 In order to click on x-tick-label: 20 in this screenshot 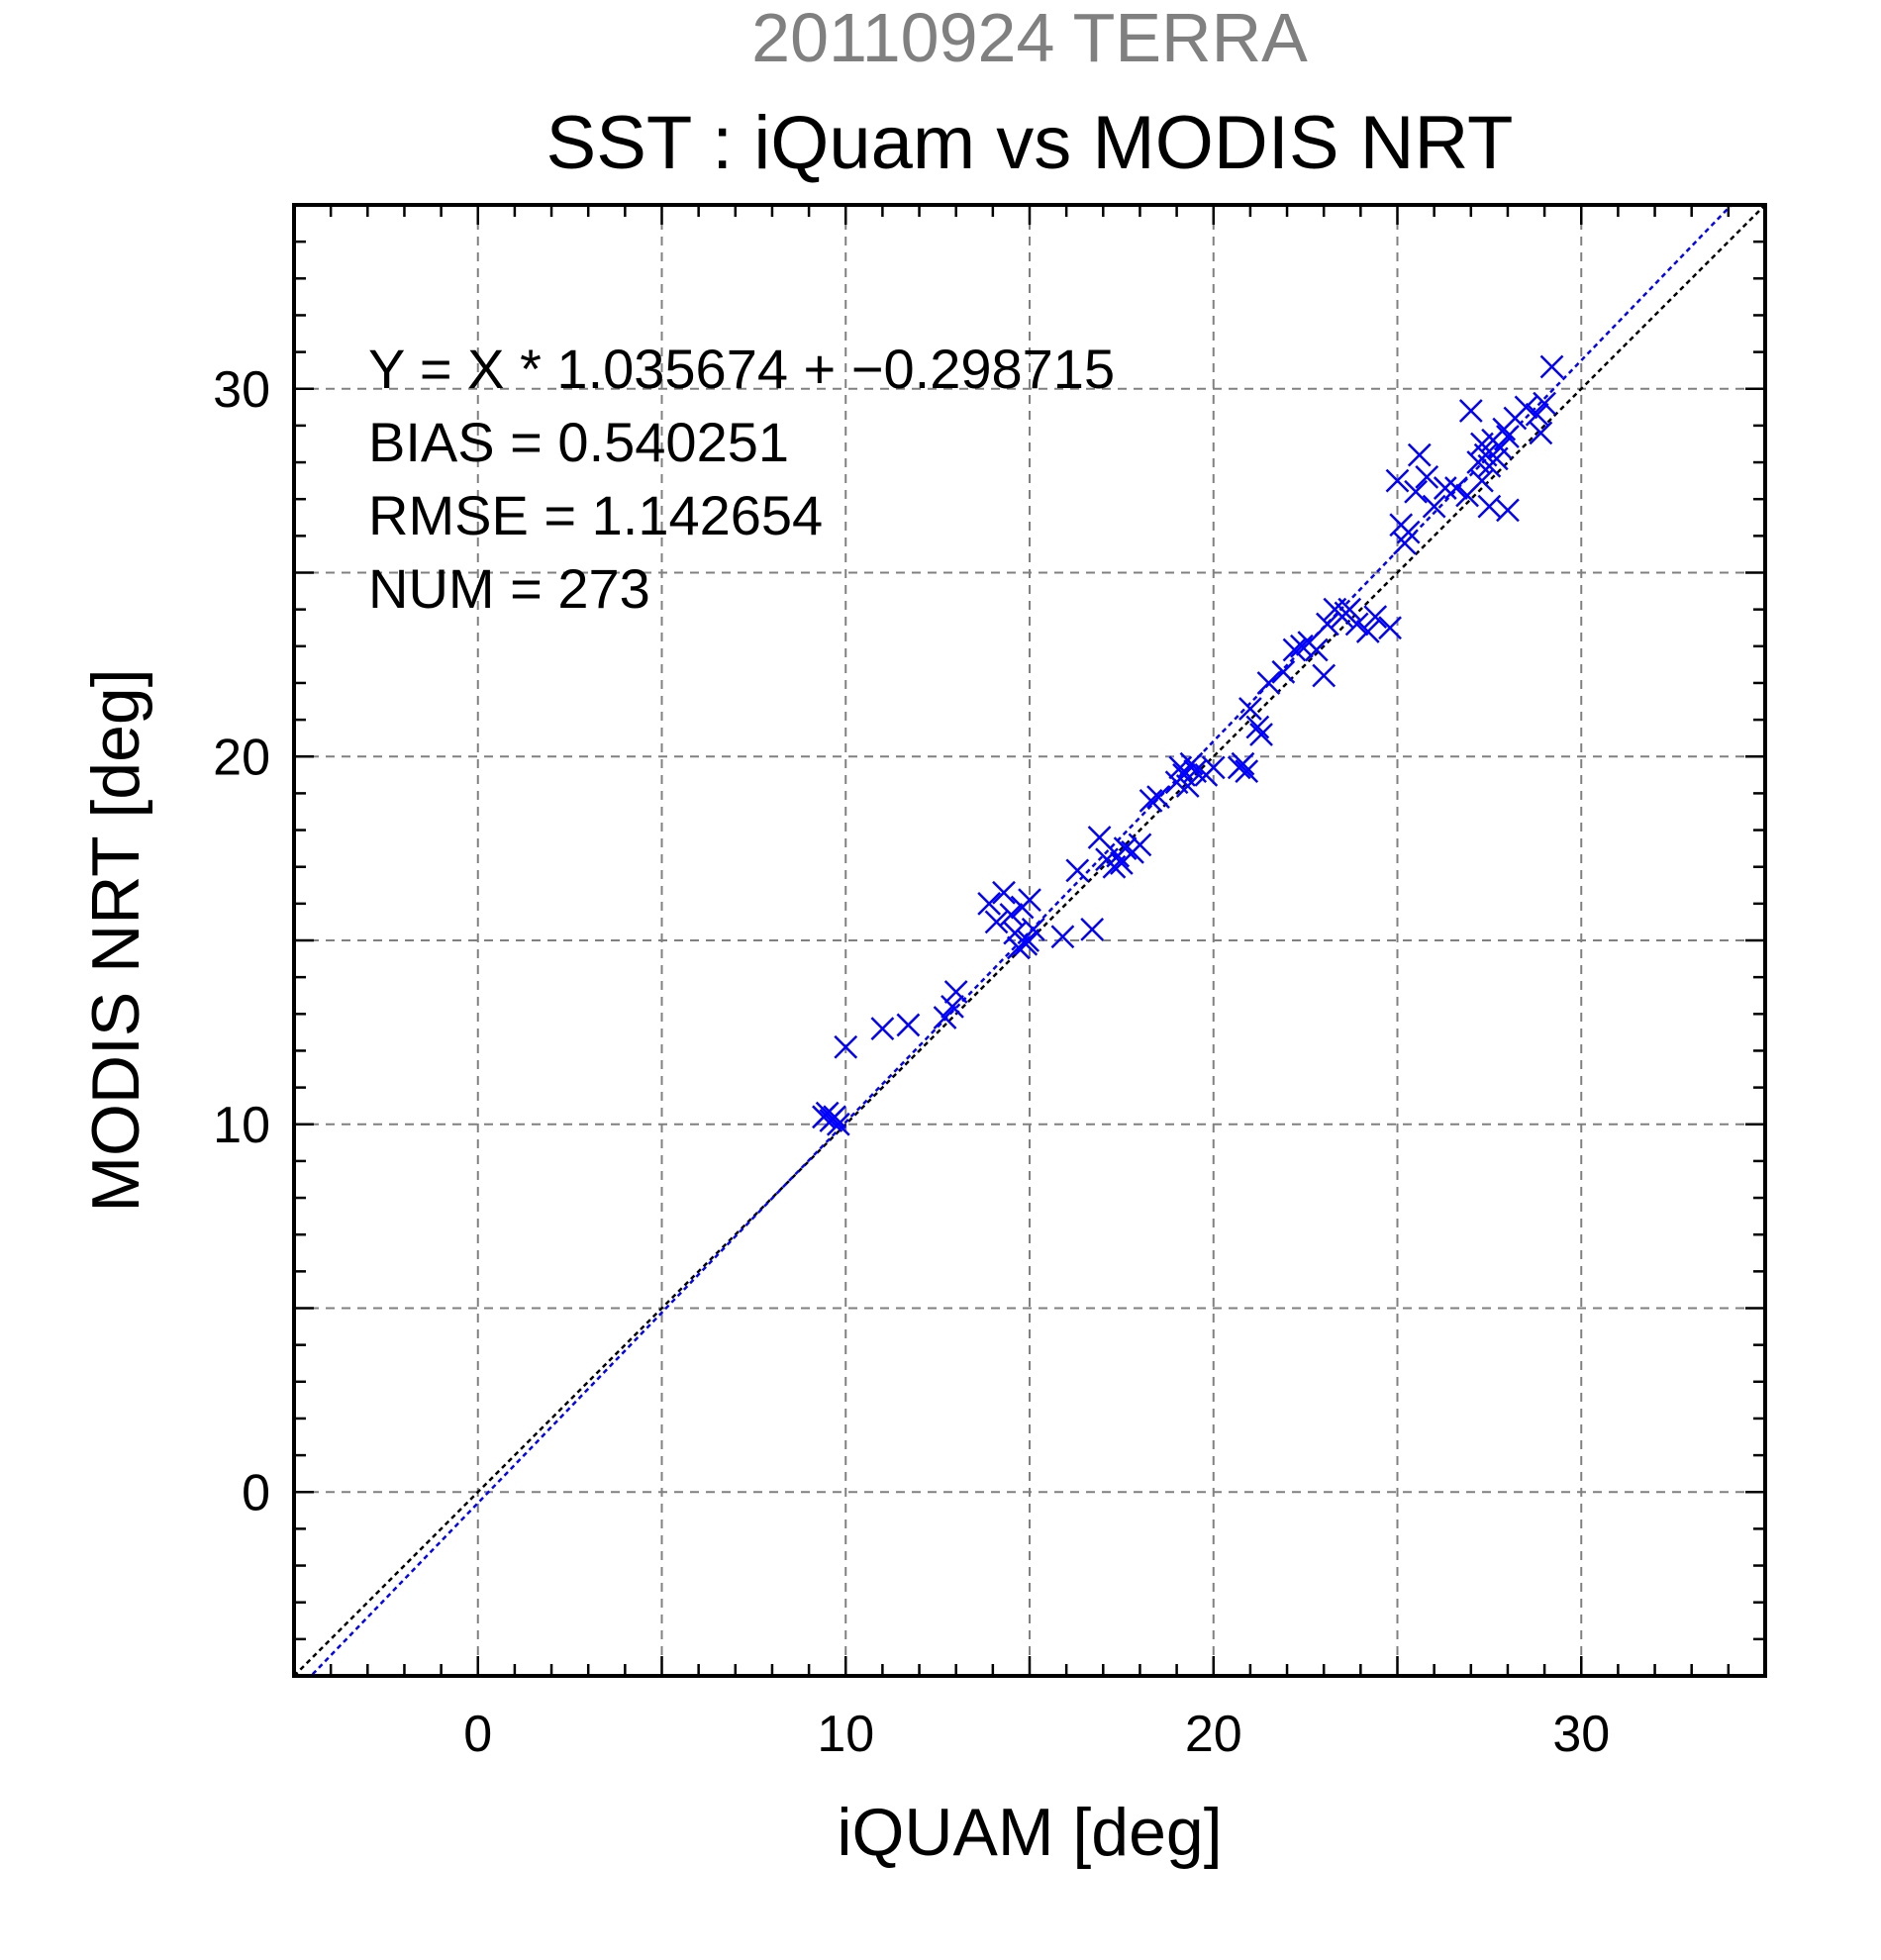, I will do `click(1213, 1734)`.